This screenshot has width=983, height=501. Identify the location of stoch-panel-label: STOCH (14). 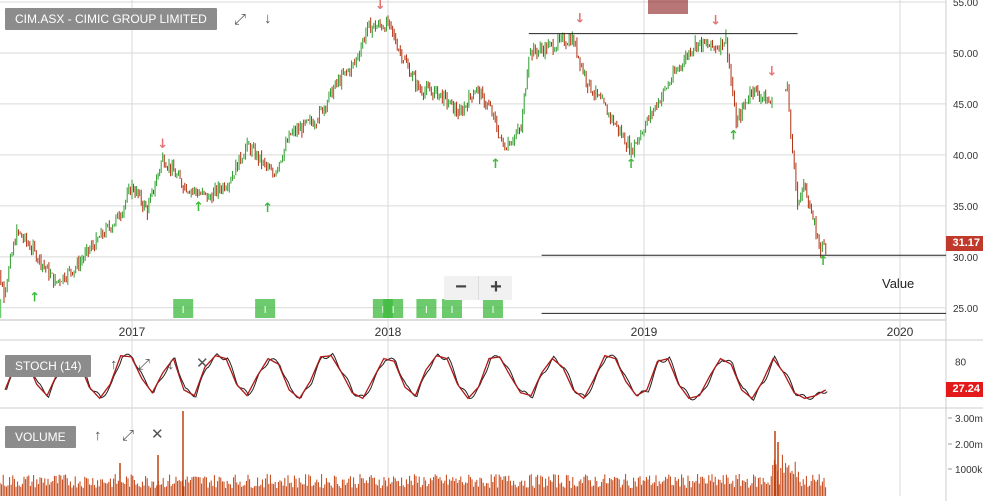
(48, 366).